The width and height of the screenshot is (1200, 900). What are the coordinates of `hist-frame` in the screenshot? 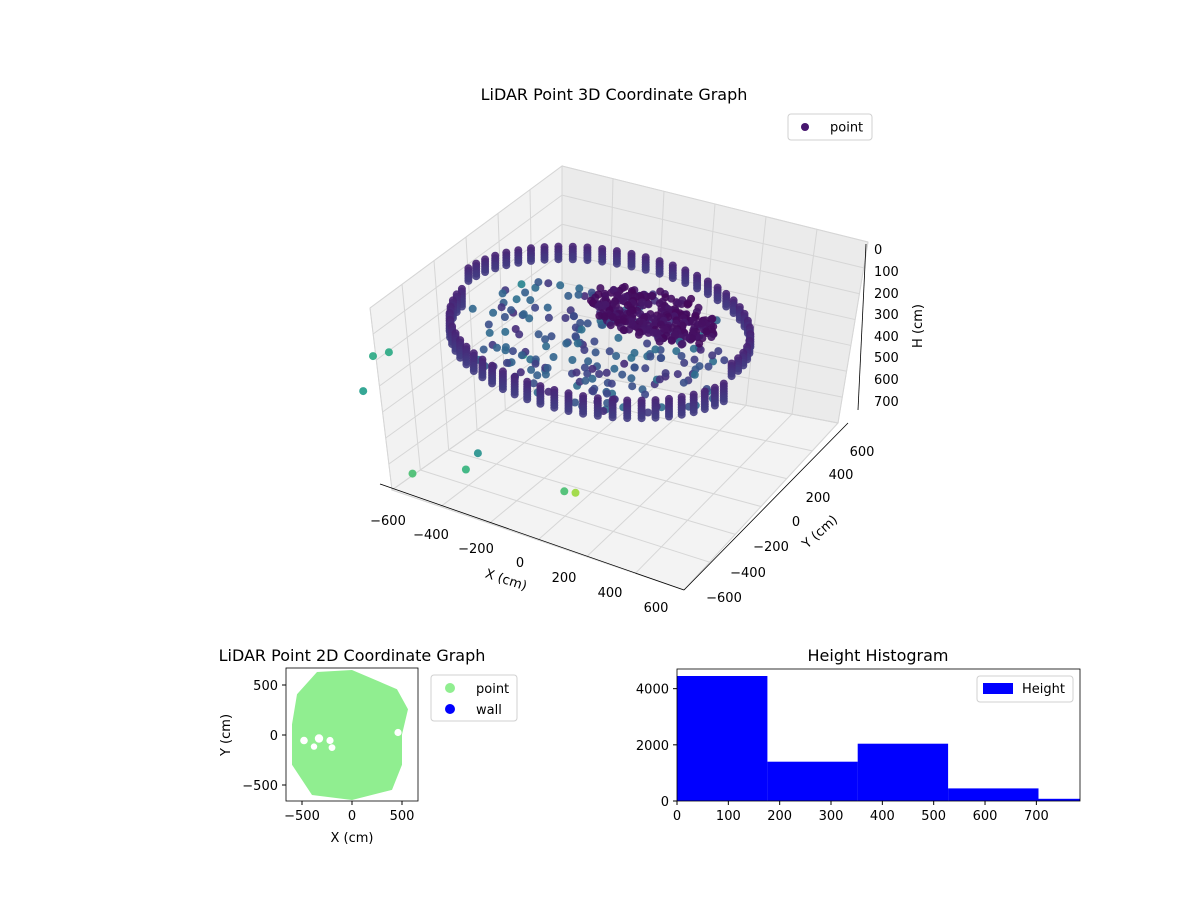 It's located at (878, 735).